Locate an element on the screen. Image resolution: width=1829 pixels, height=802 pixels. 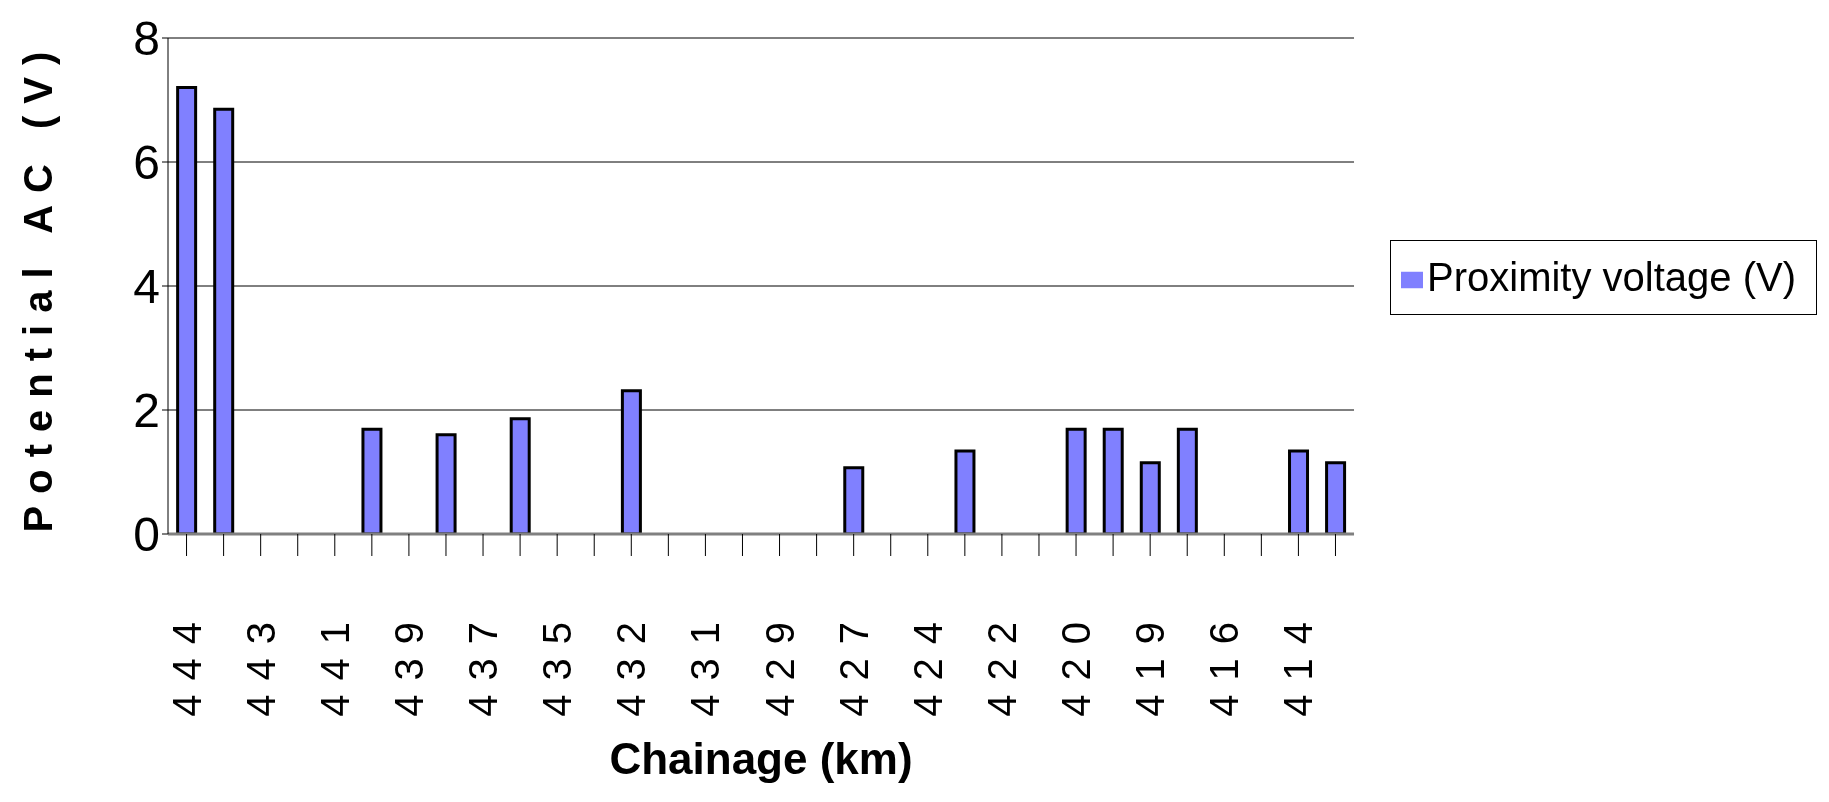
x-tick-label: 416 is located at coordinates (1224, 662).